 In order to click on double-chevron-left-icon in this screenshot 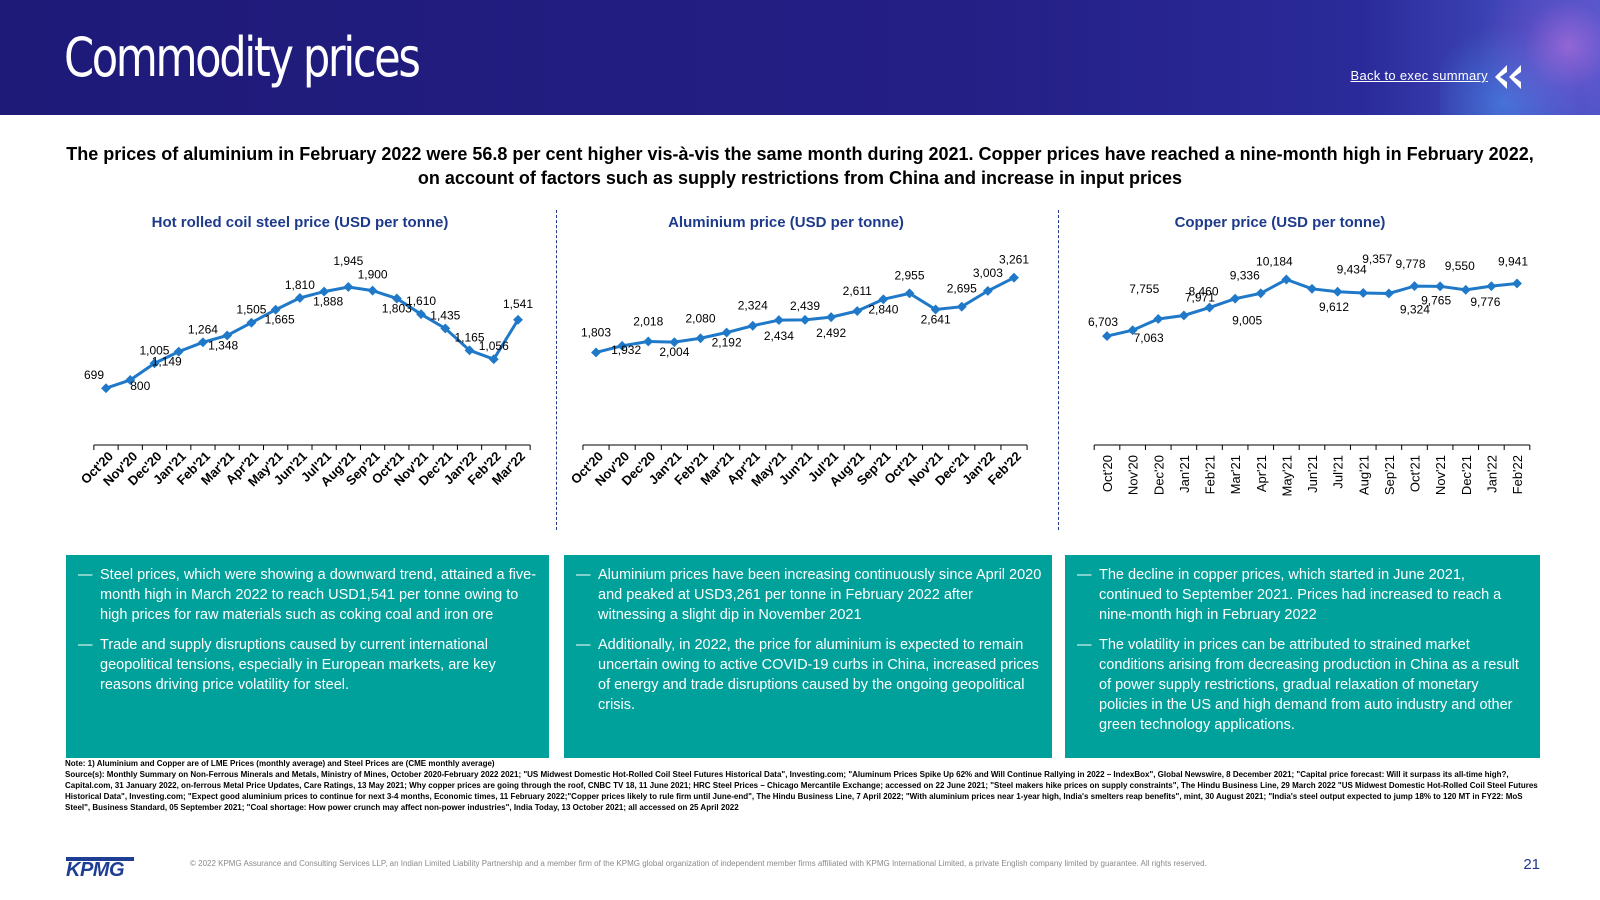, I will do `click(1509, 77)`.